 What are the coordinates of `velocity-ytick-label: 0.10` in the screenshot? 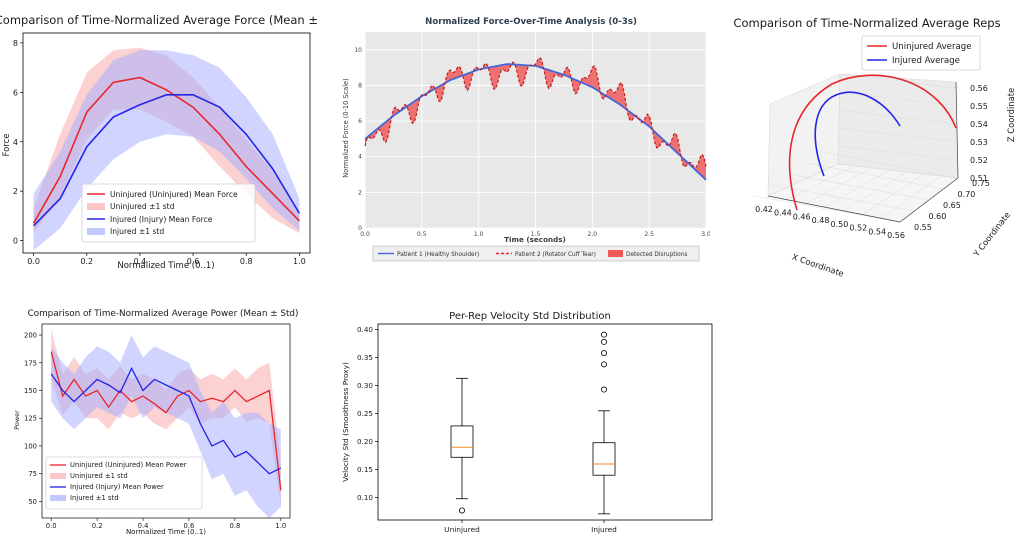 It's located at (365, 497).